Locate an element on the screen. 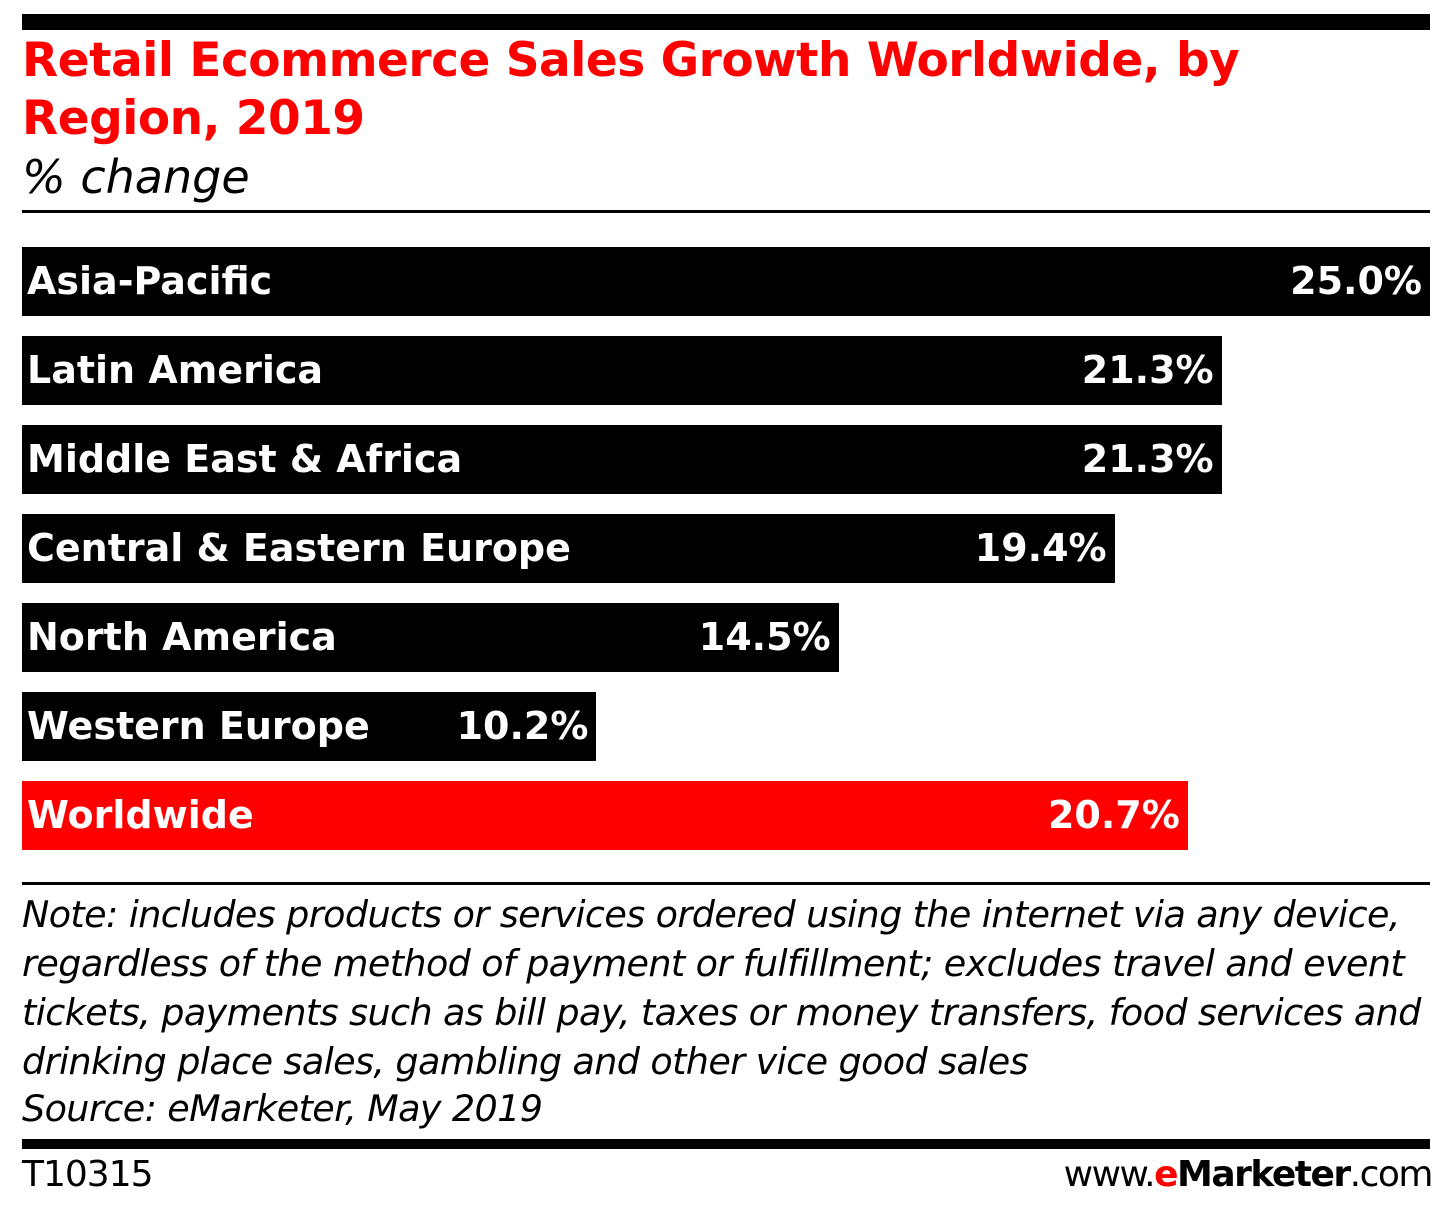 This screenshot has height=1206, width=1444. header-rule is located at coordinates (726, 211).